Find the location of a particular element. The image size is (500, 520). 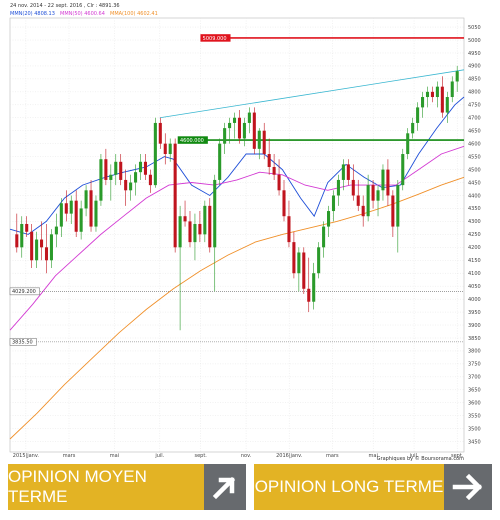

y-tick-label: 4150 is located at coordinates (474, 261).